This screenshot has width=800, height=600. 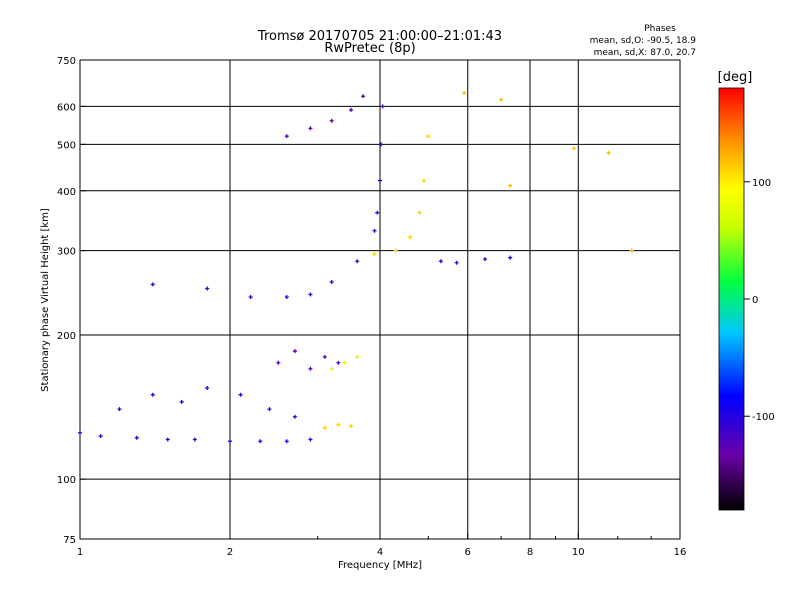 What do you see at coordinates (380, 565) in the screenshot?
I see `x-axis-label: Frequency [MHz]` at bounding box center [380, 565].